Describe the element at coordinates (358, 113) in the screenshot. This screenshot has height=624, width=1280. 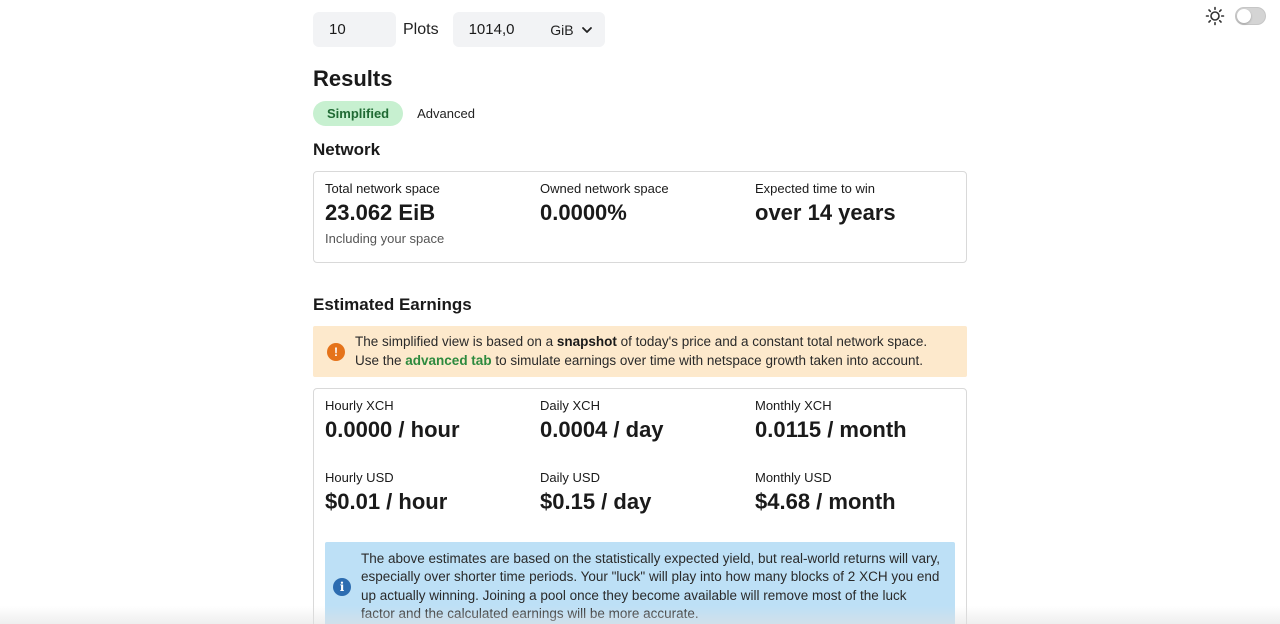
I see `tab-simplified: Simplified` at that location.